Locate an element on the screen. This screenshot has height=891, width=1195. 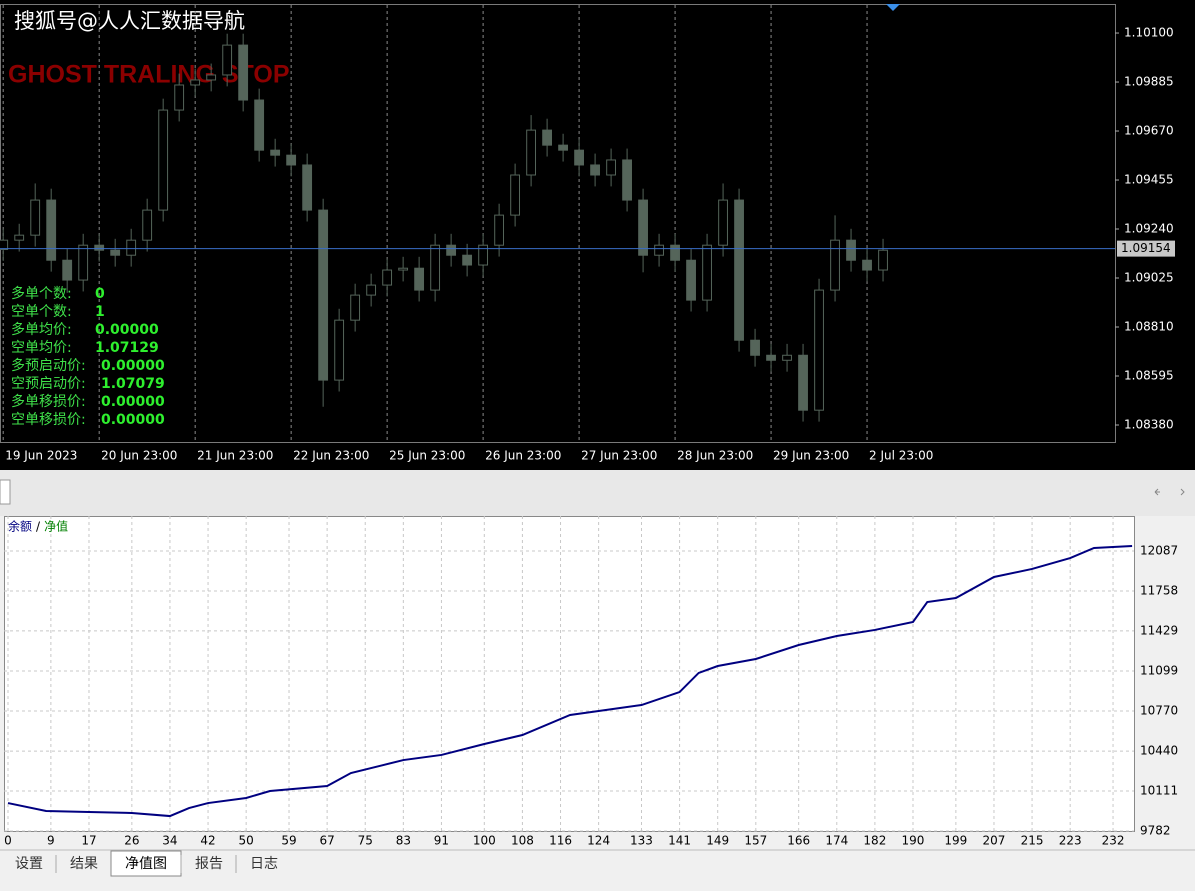
shift-marker is located at coordinates (893, 7).